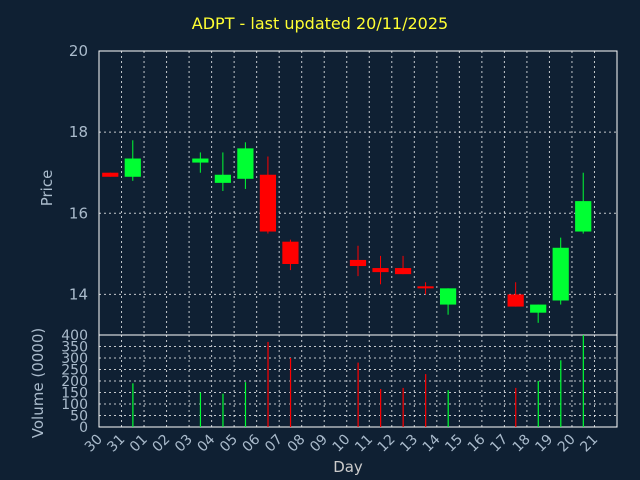 The height and width of the screenshot is (480, 640). Describe the element at coordinates (274, 444) in the screenshot. I see `x-tick-label: 07` at that location.